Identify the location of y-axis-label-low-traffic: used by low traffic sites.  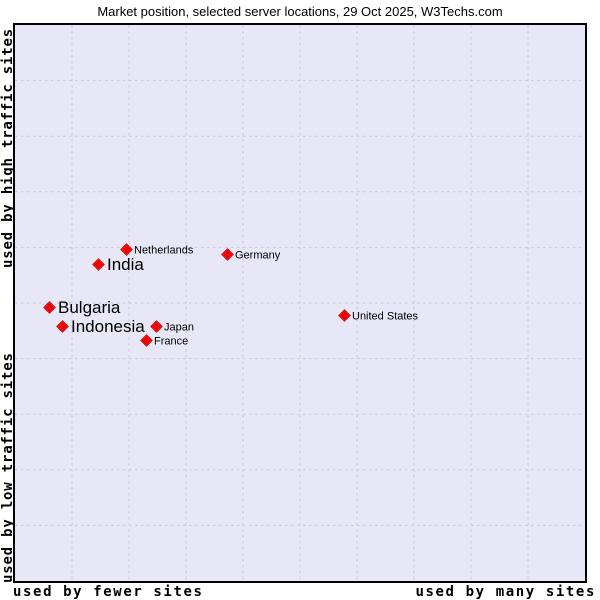
(8, 467).